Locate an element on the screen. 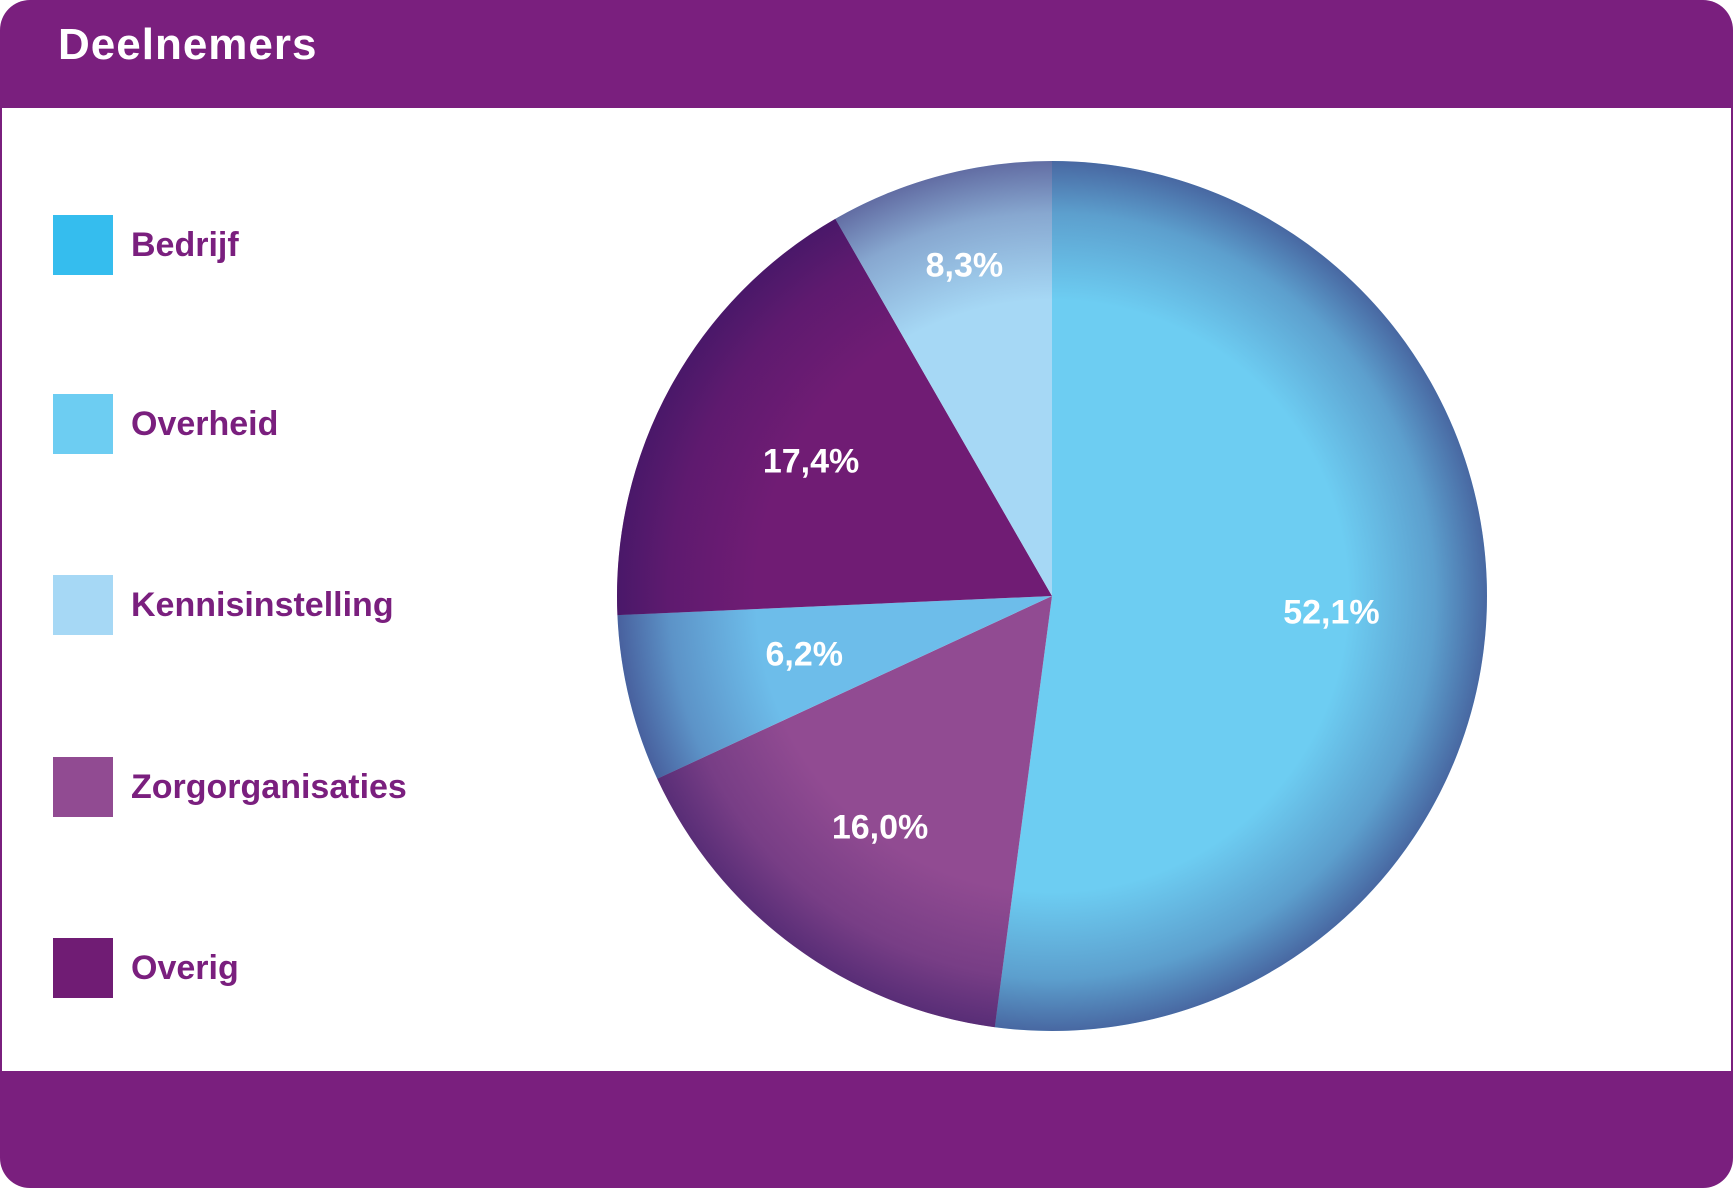 The height and width of the screenshot is (1190, 1735). legend-item-zorgorganisaties: Zorgorganisaties is located at coordinates (230, 787).